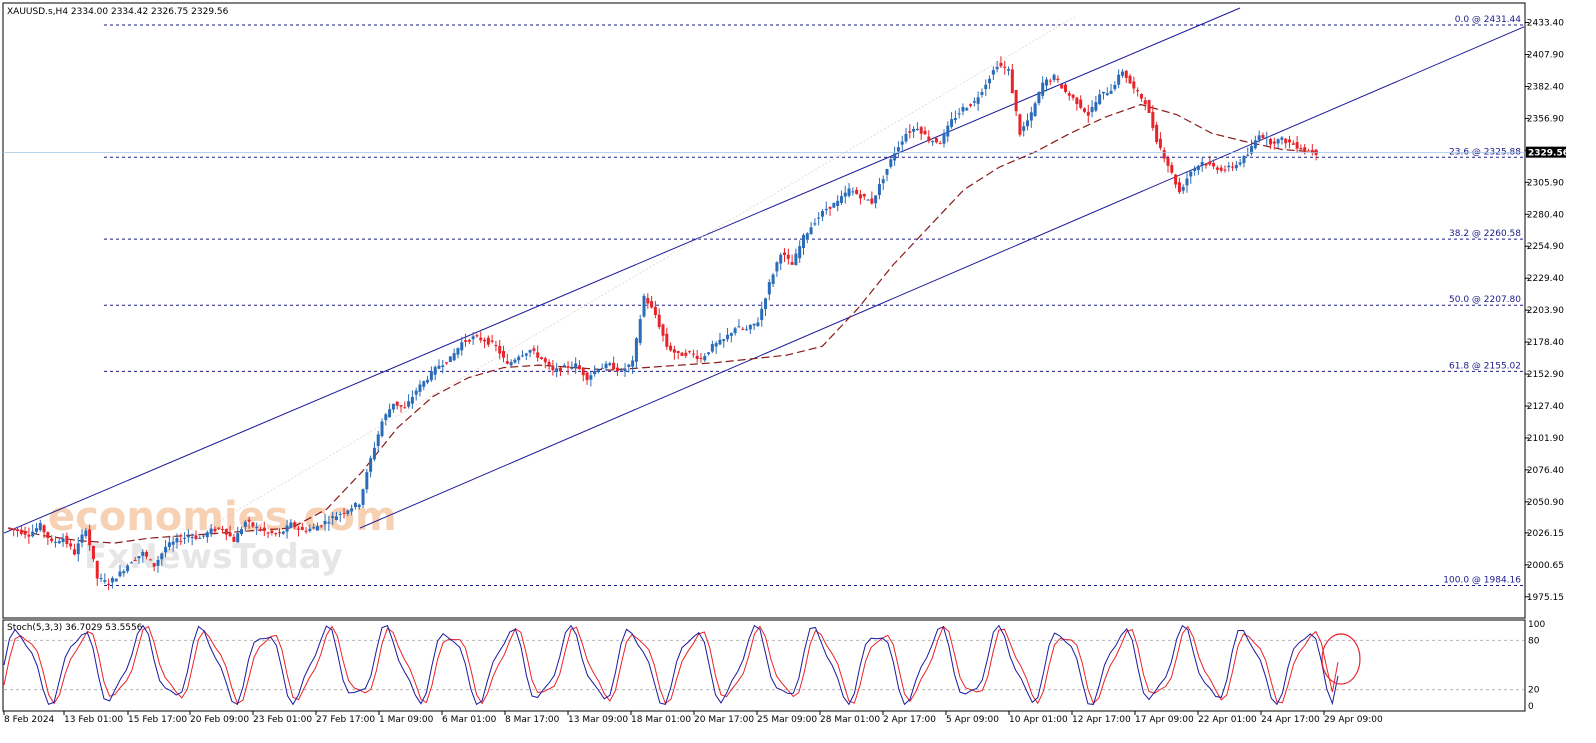  What do you see at coordinates (219, 720) in the screenshot?
I see `time-tick-label: 20 Feb 09:00` at bounding box center [219, 720].